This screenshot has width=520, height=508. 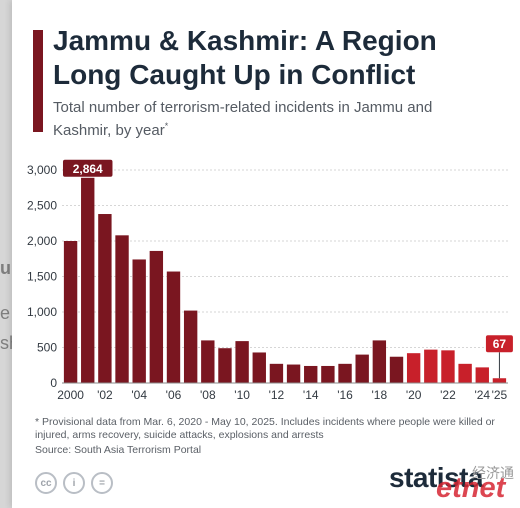 I want to click on background-text-fragment: sh, so click(x=6, y=343).